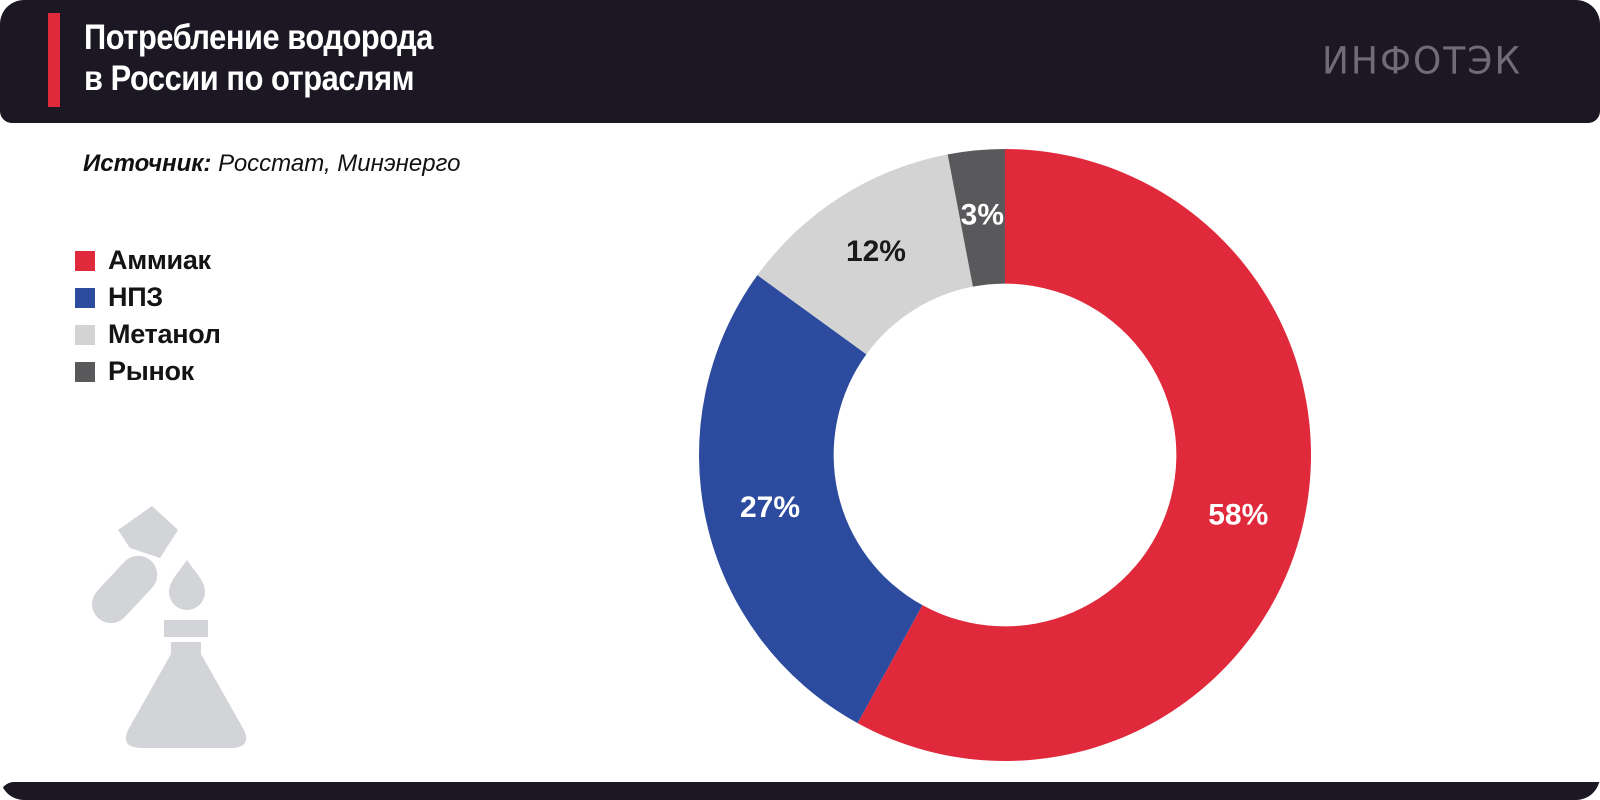 This screenshot has height=800, width=1600. Describe the element at coordinates (770, 507) in the screenshot. I see `slice-value-label: 27%` at that location.